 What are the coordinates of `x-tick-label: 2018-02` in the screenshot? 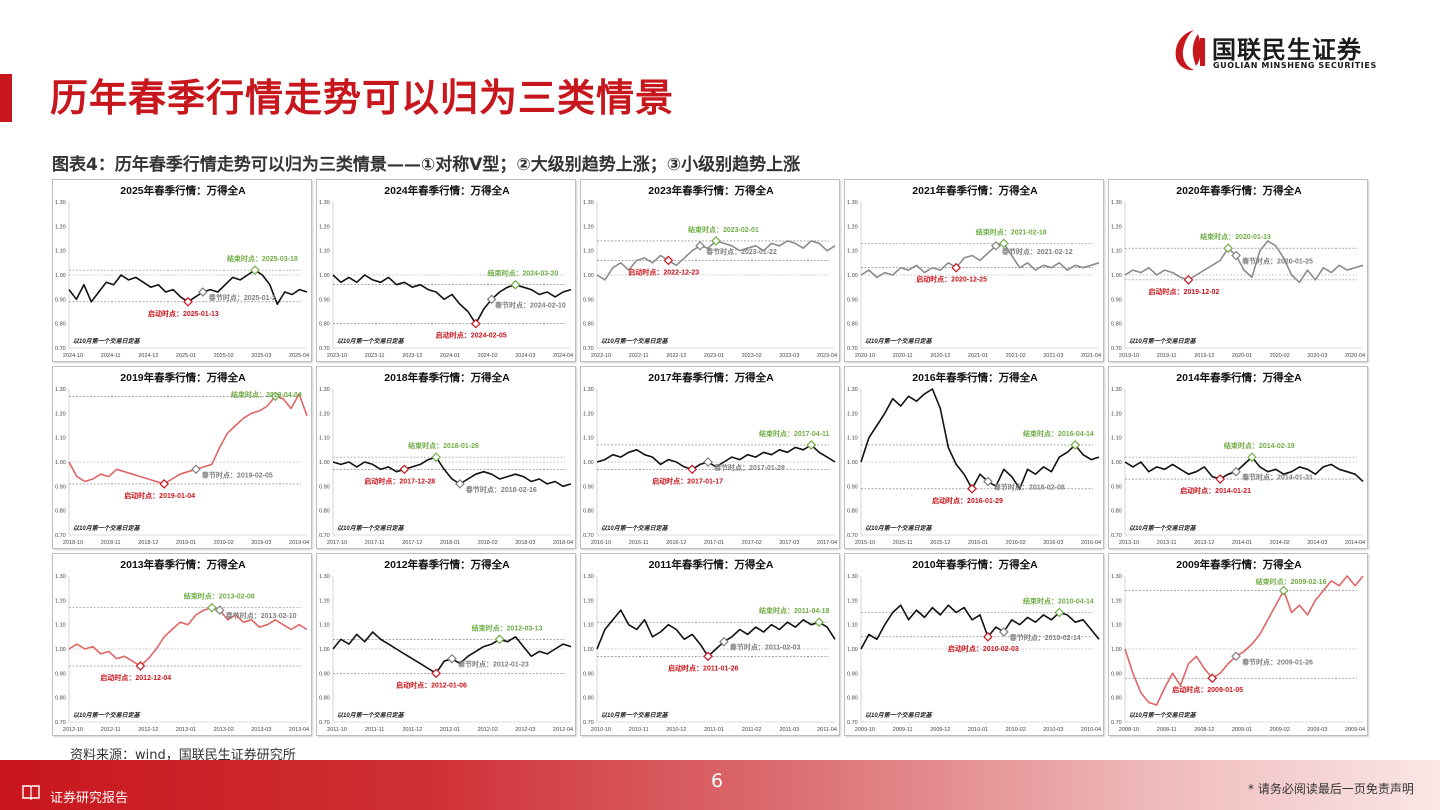 It's located at (488, 543).